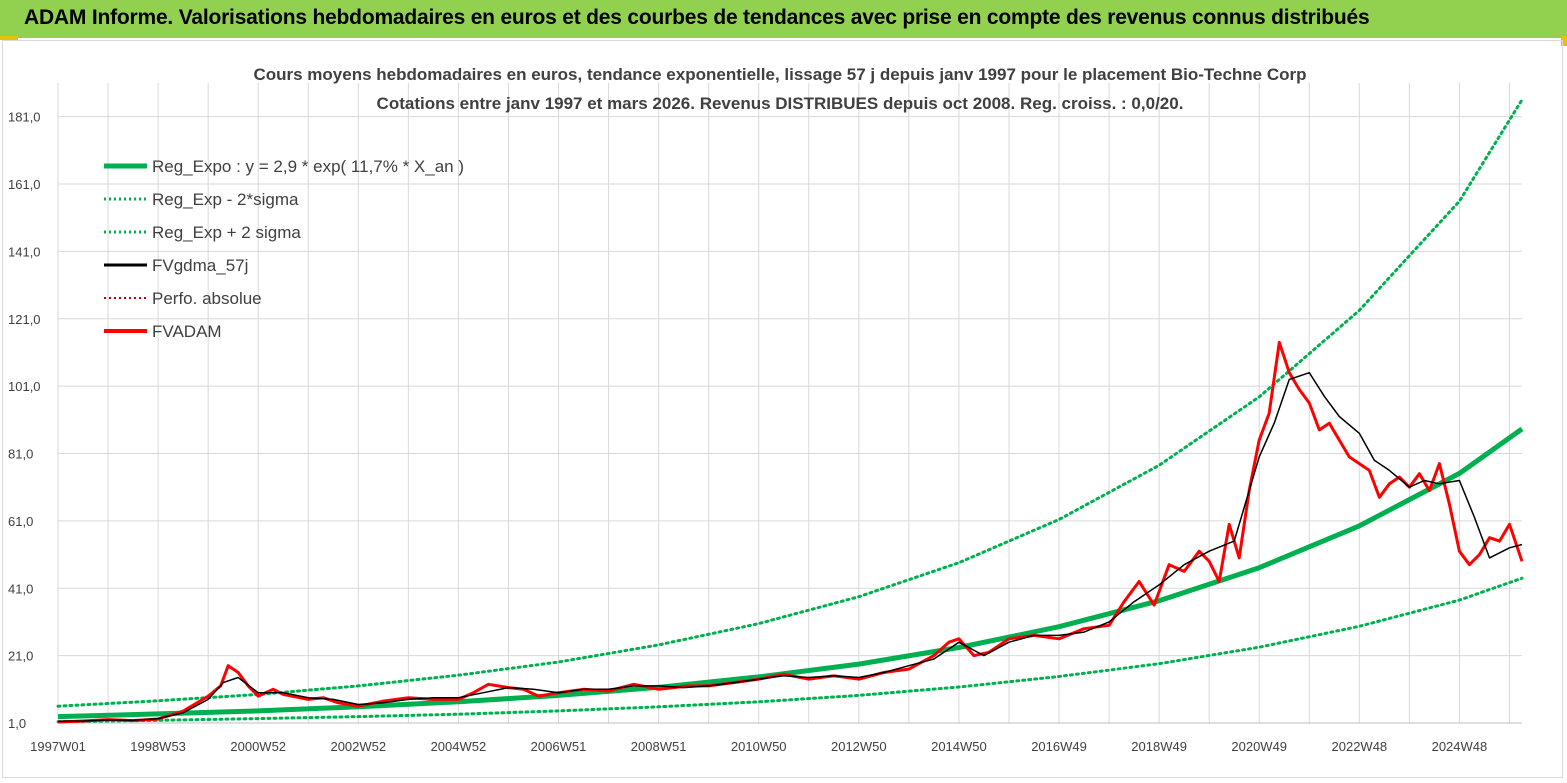  Describe the element at coordinates (225, 199) in the screenshot. I see `legend-label: Reg_Exp - 2*sigma` at that location.